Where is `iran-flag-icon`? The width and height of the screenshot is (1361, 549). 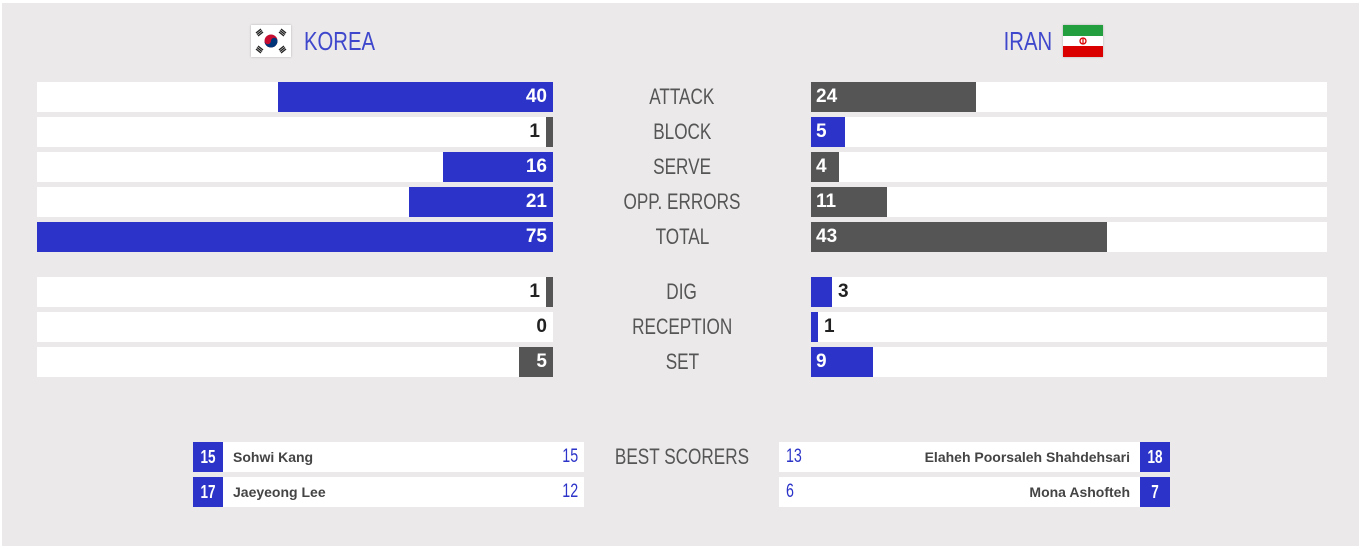
iran-flag-icon is located at coordinates (1083, 41).